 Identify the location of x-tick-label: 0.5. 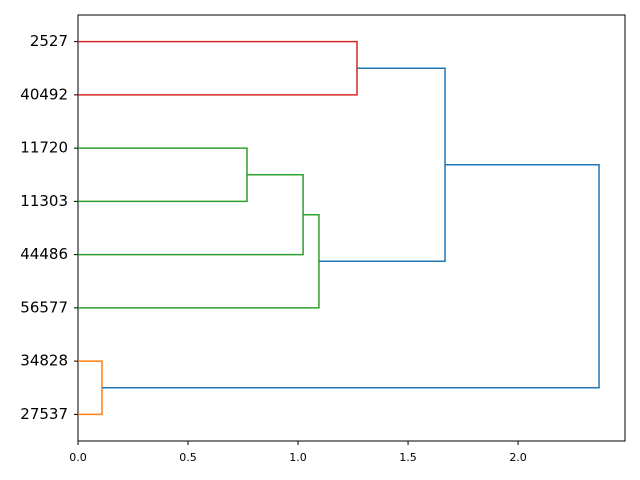
(188, 457).